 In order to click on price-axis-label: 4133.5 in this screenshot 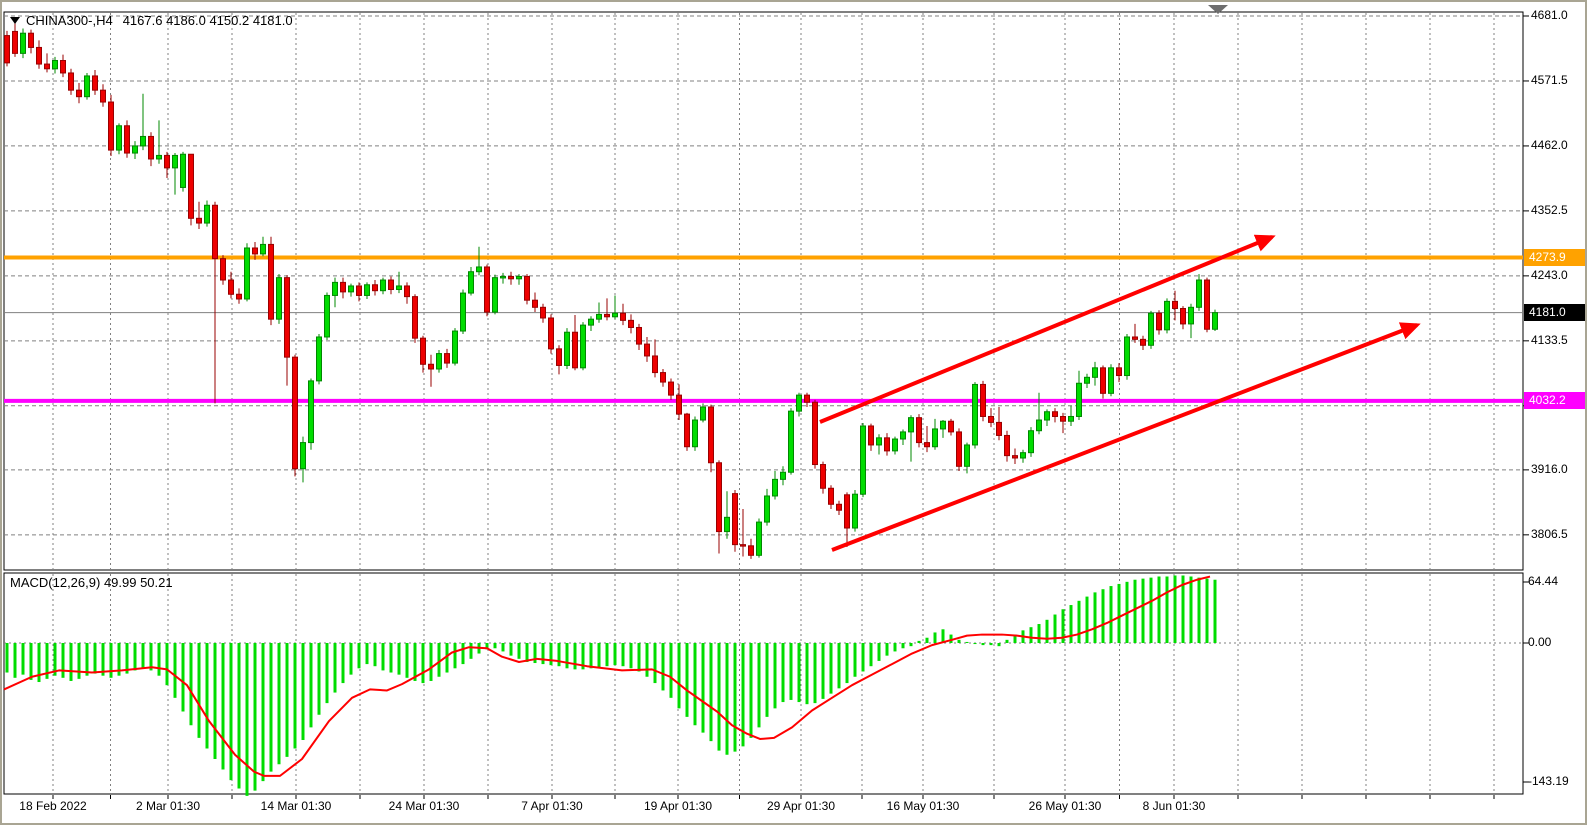, I will do `click(1549, 339)`.